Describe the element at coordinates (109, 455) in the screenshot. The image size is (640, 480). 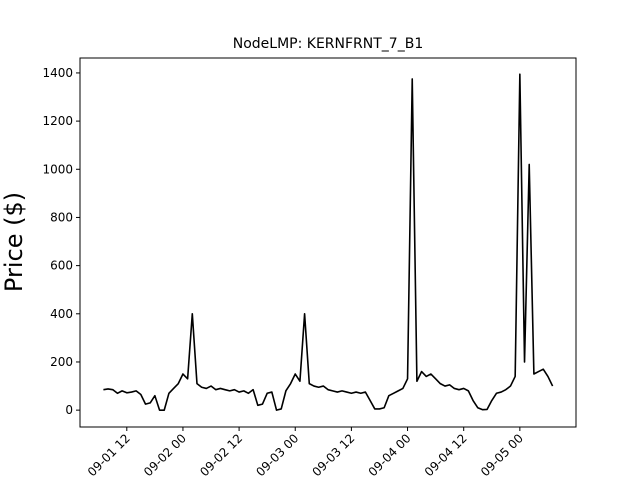
I see `x-tick-label: 09-01 12` at that location.